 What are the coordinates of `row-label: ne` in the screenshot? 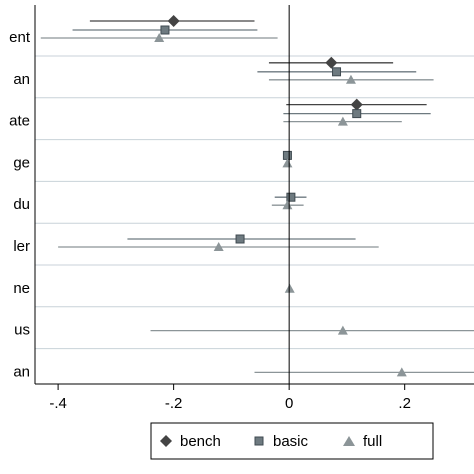 It's located at (21, 288).